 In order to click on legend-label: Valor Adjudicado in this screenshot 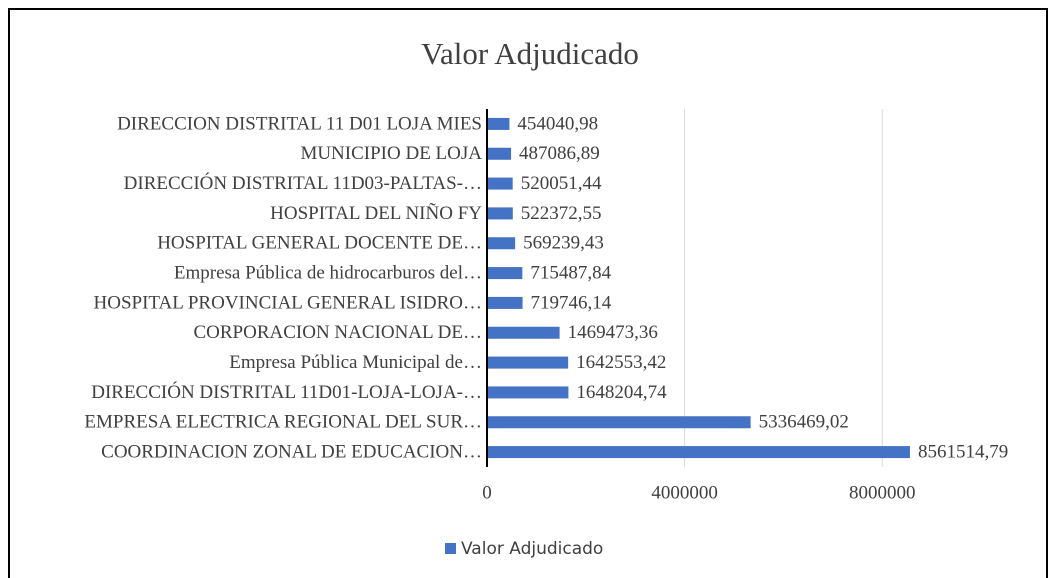, I will do `click(532, 549)`.